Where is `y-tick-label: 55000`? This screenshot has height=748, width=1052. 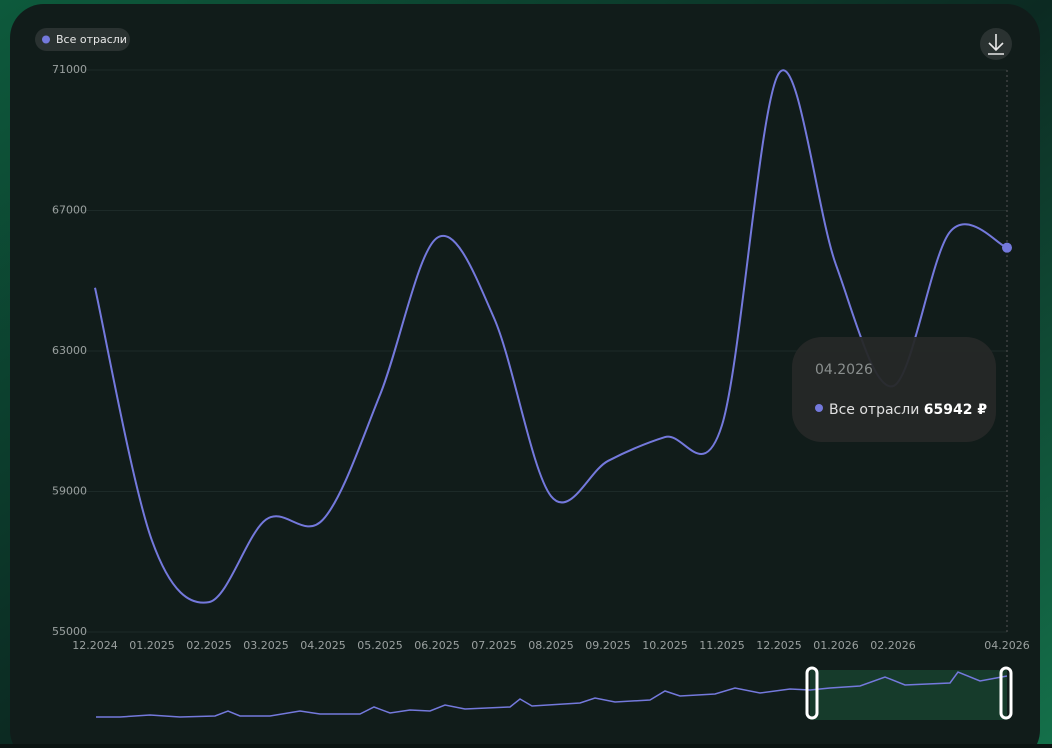 y-tick-label: 55000 is located at coordinates (69, 631).